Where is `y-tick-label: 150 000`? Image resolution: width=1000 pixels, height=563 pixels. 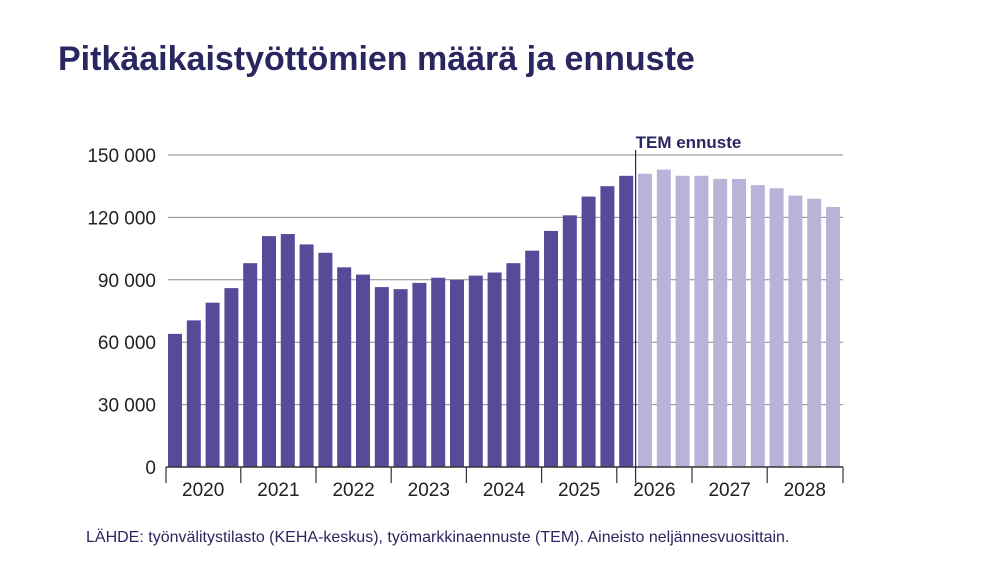
y-tick-label: 150 000 is located at coordinates (121, 156).